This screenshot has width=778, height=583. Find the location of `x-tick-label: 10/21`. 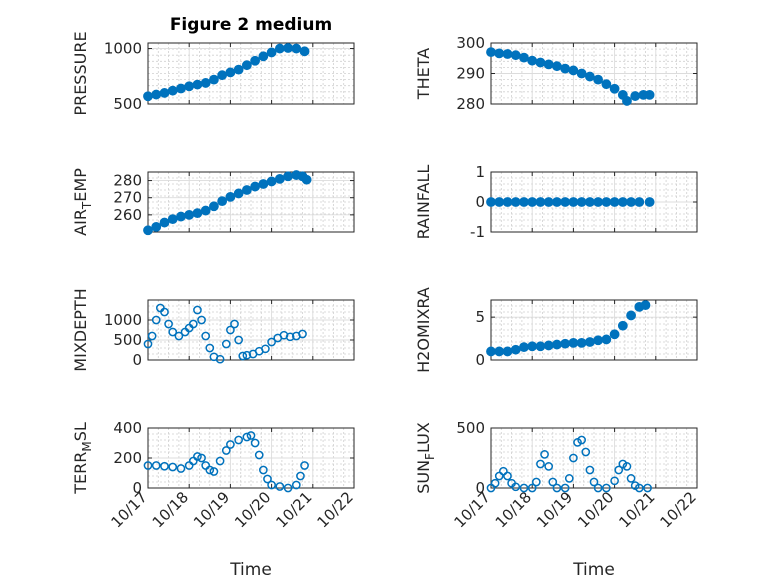

x-tick-label: 10/21 is located at coordinates (636, 509).